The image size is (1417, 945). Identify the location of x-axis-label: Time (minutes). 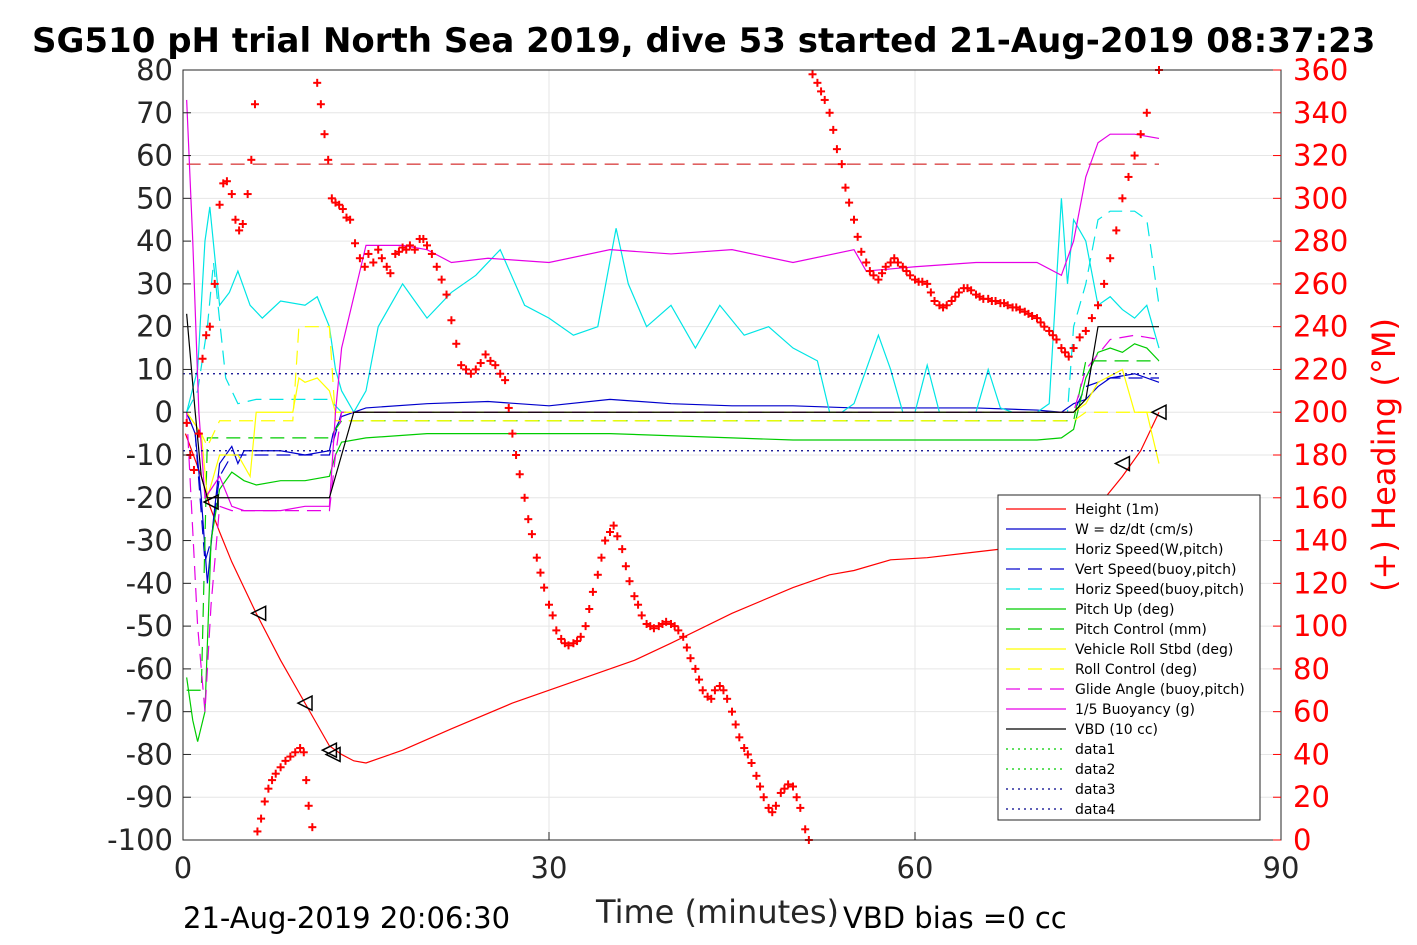
(717, 912).